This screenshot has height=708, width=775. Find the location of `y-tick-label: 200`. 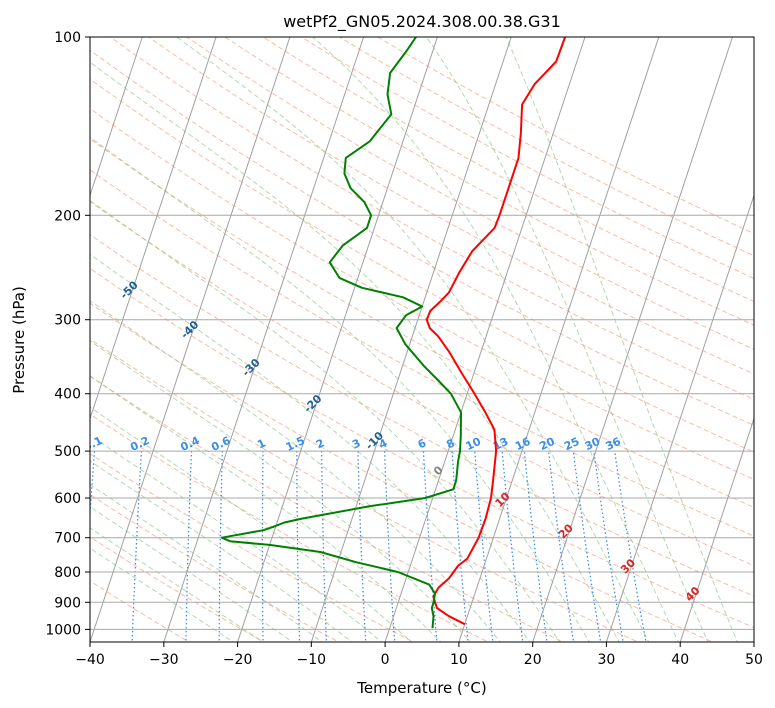

y-tick-label: 200 is located at coordinates (67, 216).